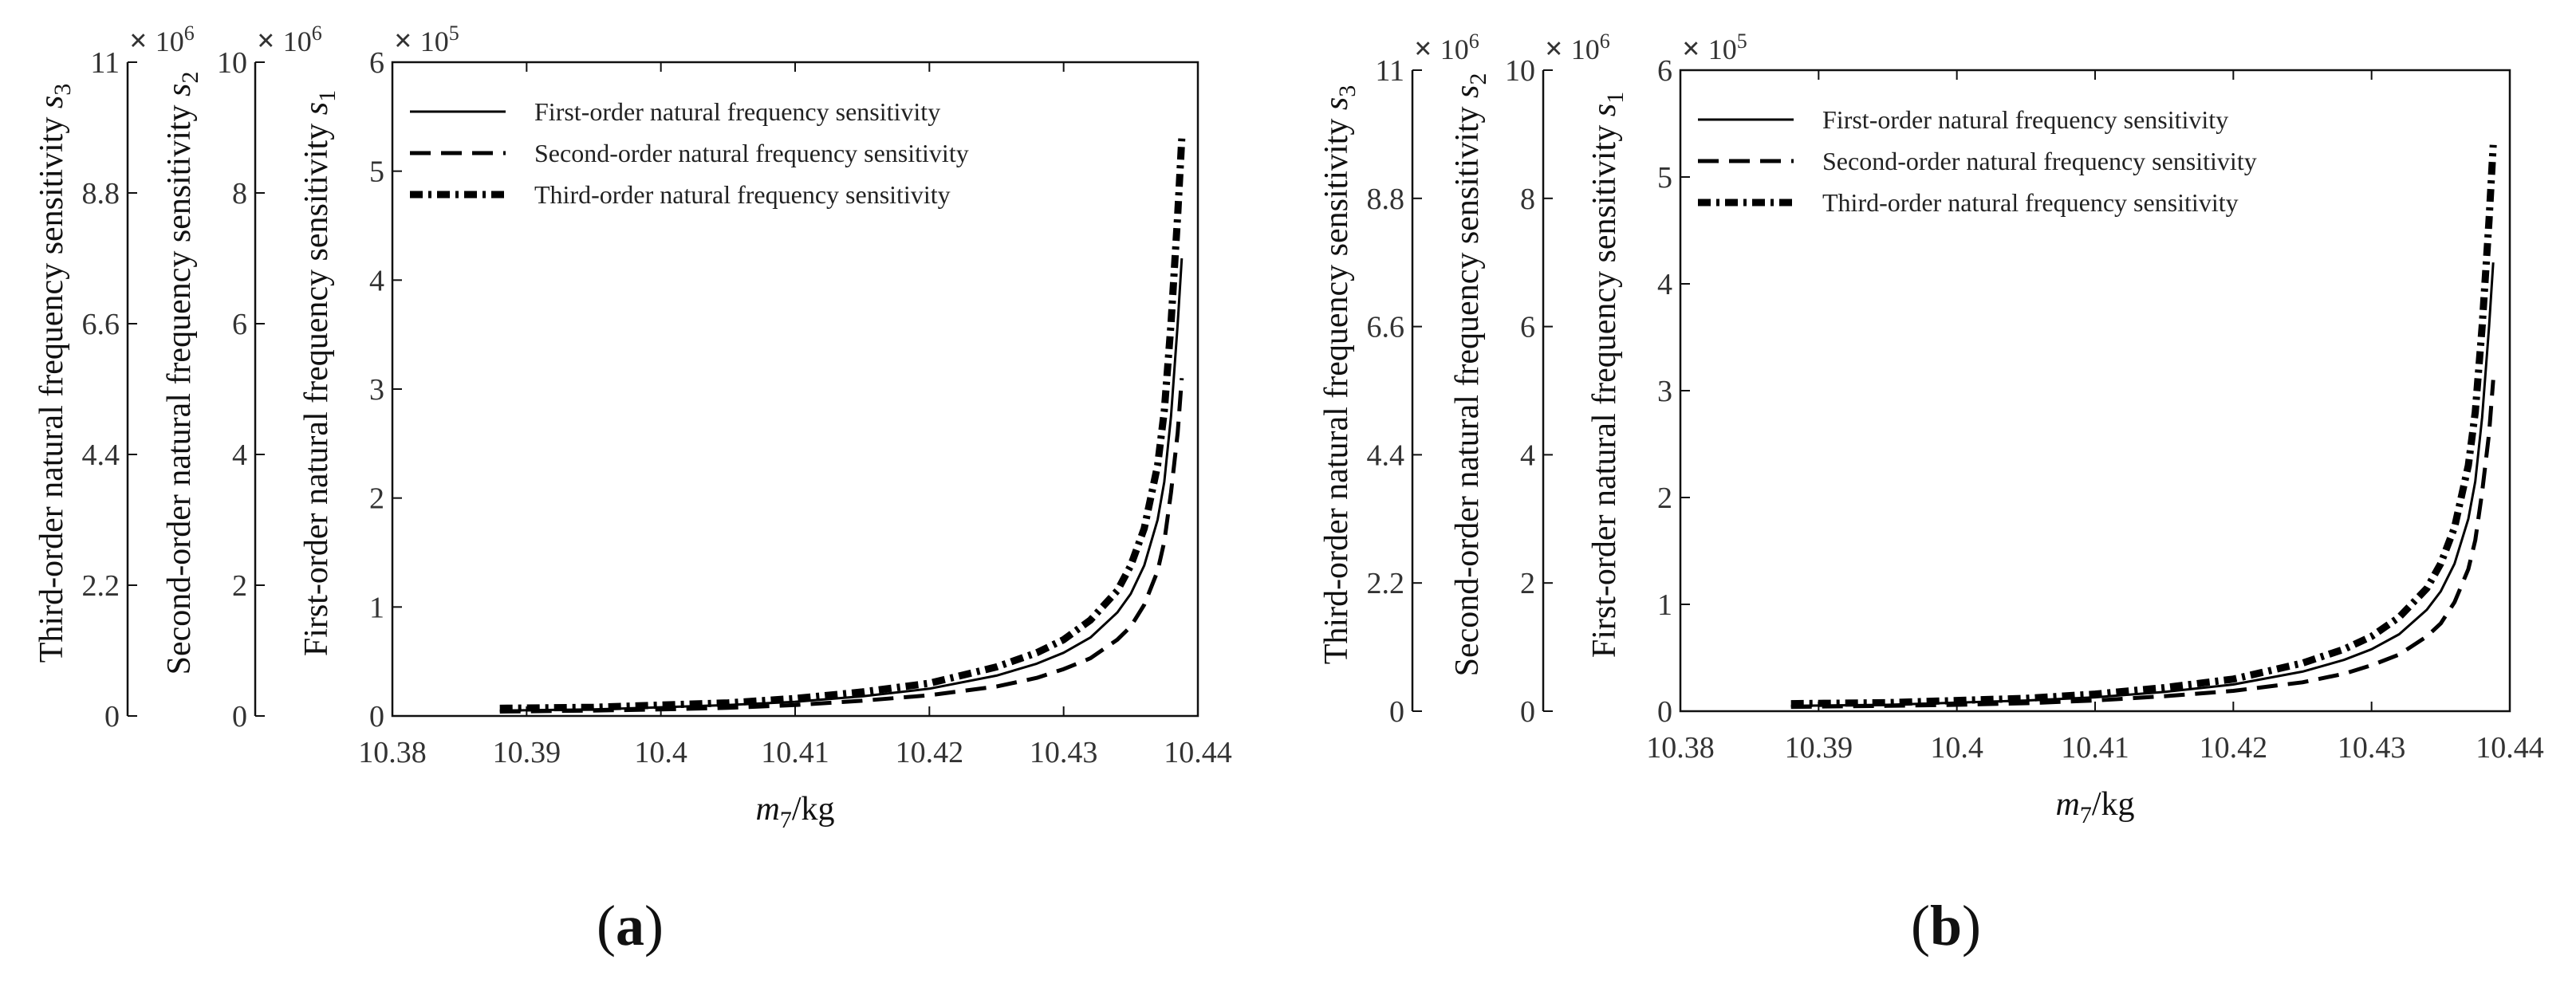  I want to click on caption-paren: (, so click(606, 926).